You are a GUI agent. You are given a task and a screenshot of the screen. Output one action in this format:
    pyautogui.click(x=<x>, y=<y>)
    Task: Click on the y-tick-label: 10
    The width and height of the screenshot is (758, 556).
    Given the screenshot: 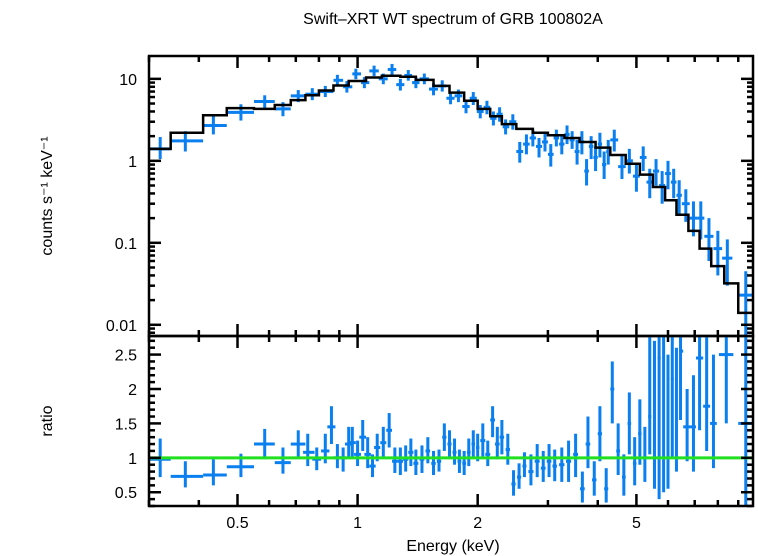 What is the action you would take?
    pyautogui.click(x=128, y=80)
    